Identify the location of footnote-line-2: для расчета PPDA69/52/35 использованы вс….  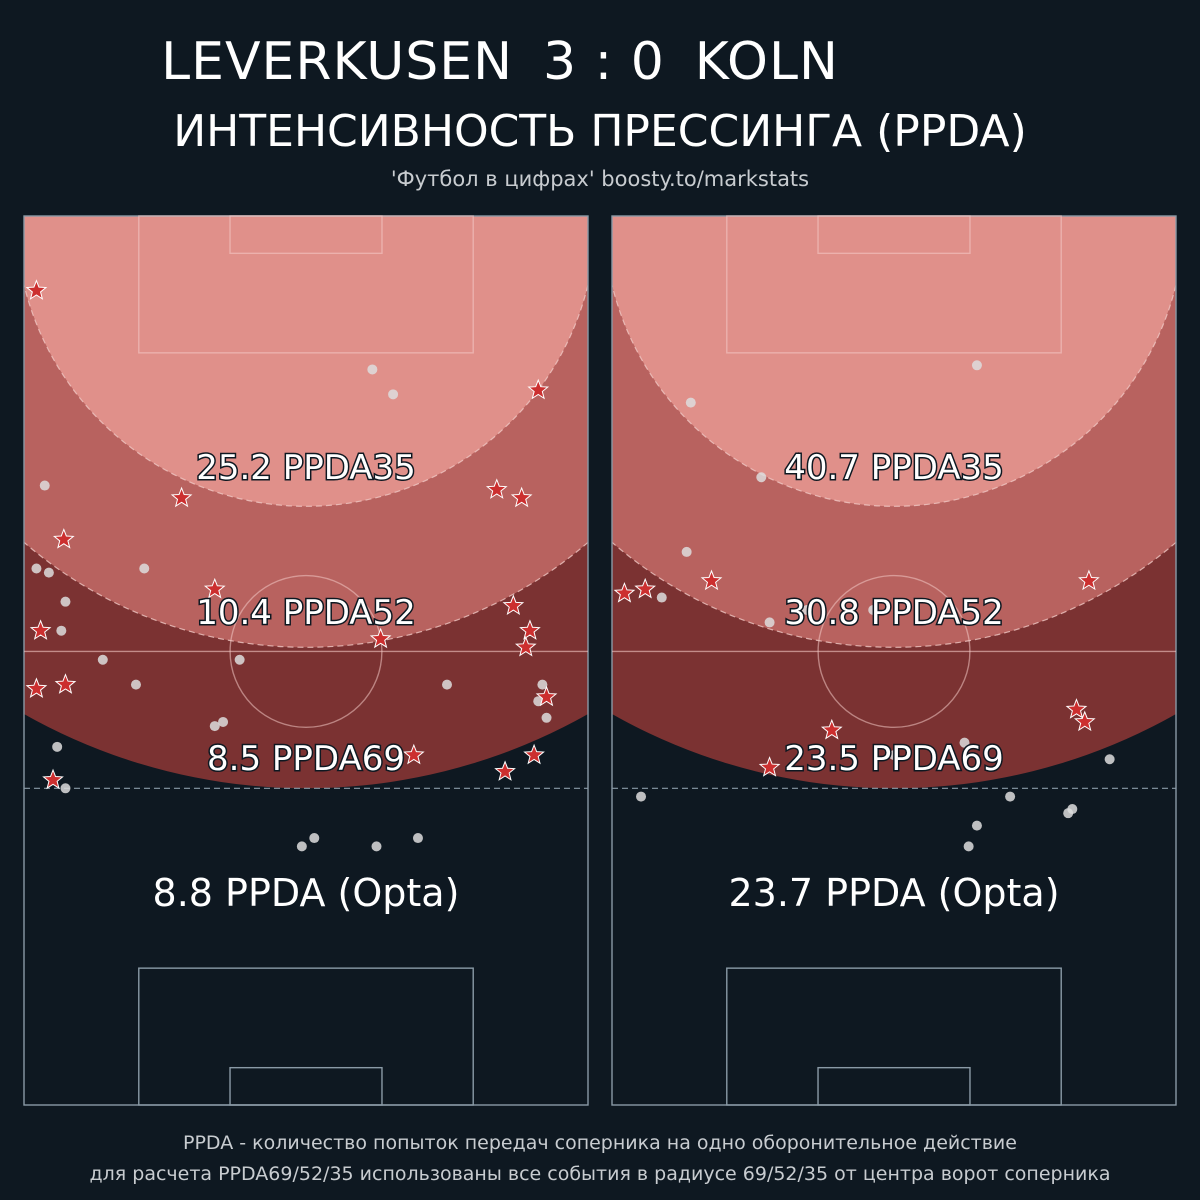
(600, 1174).